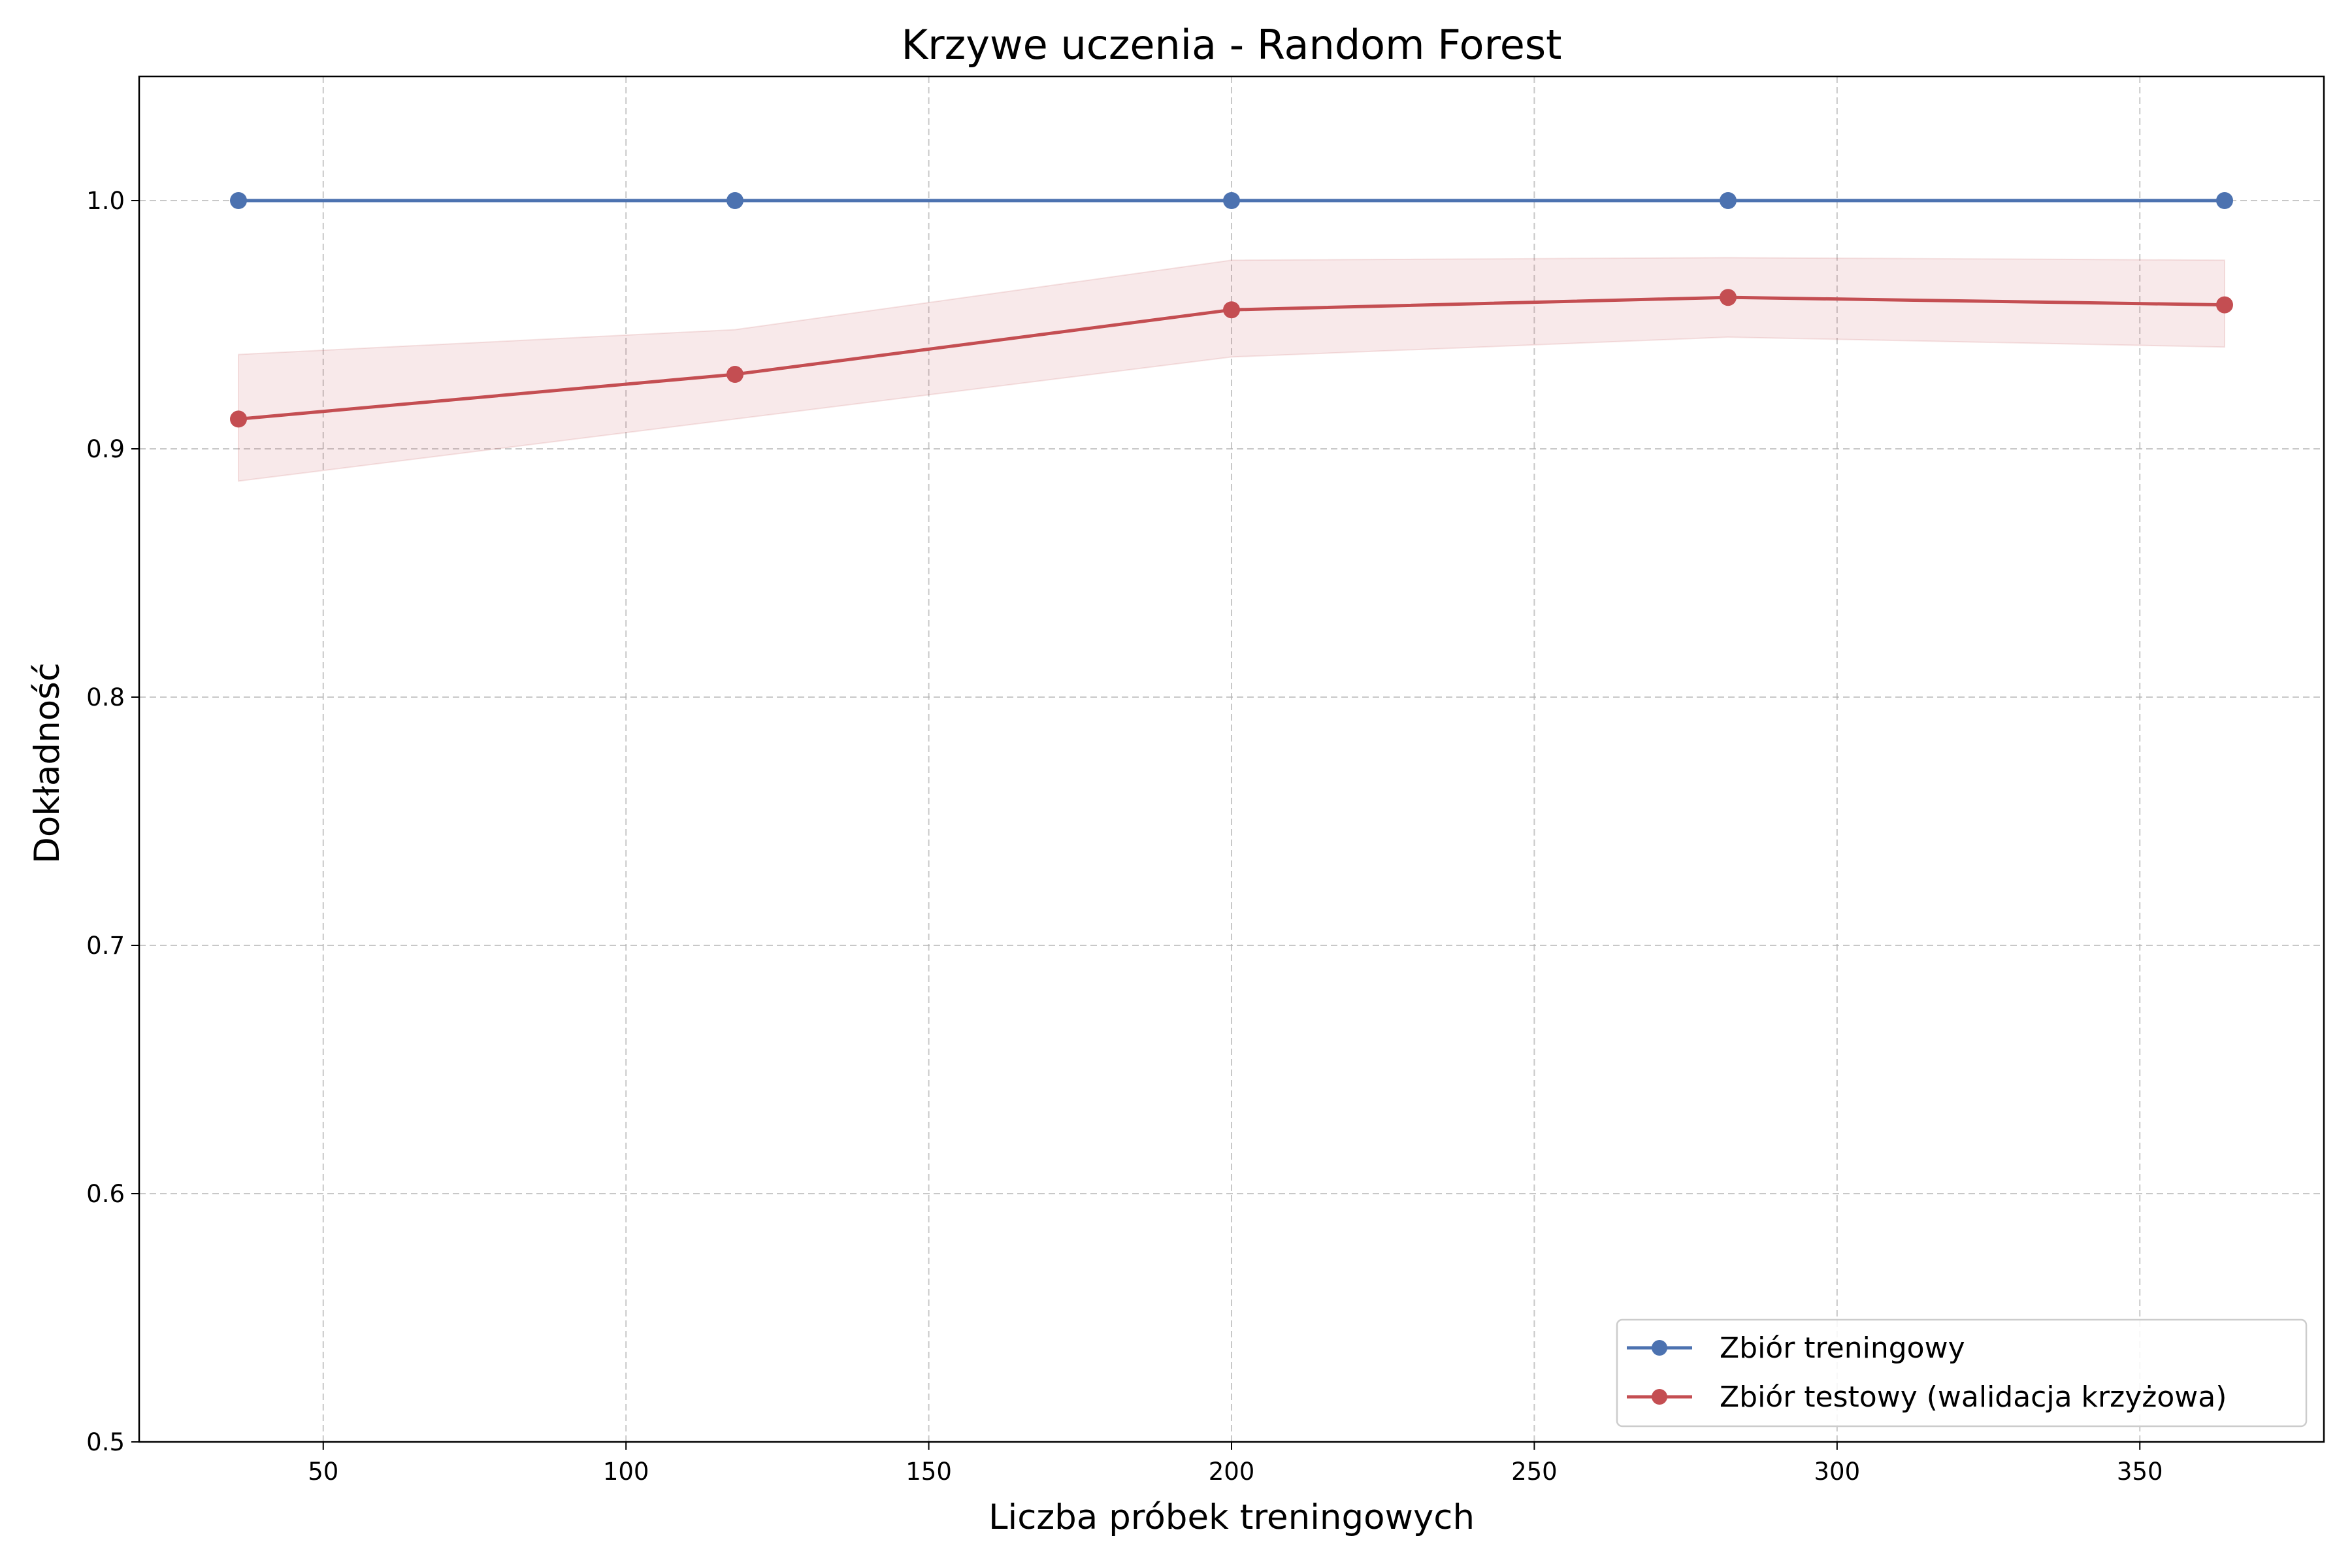 This screenshot has height=1568, width=2352. I want to click on y-tick-label: 1.0, so click(105, 201).